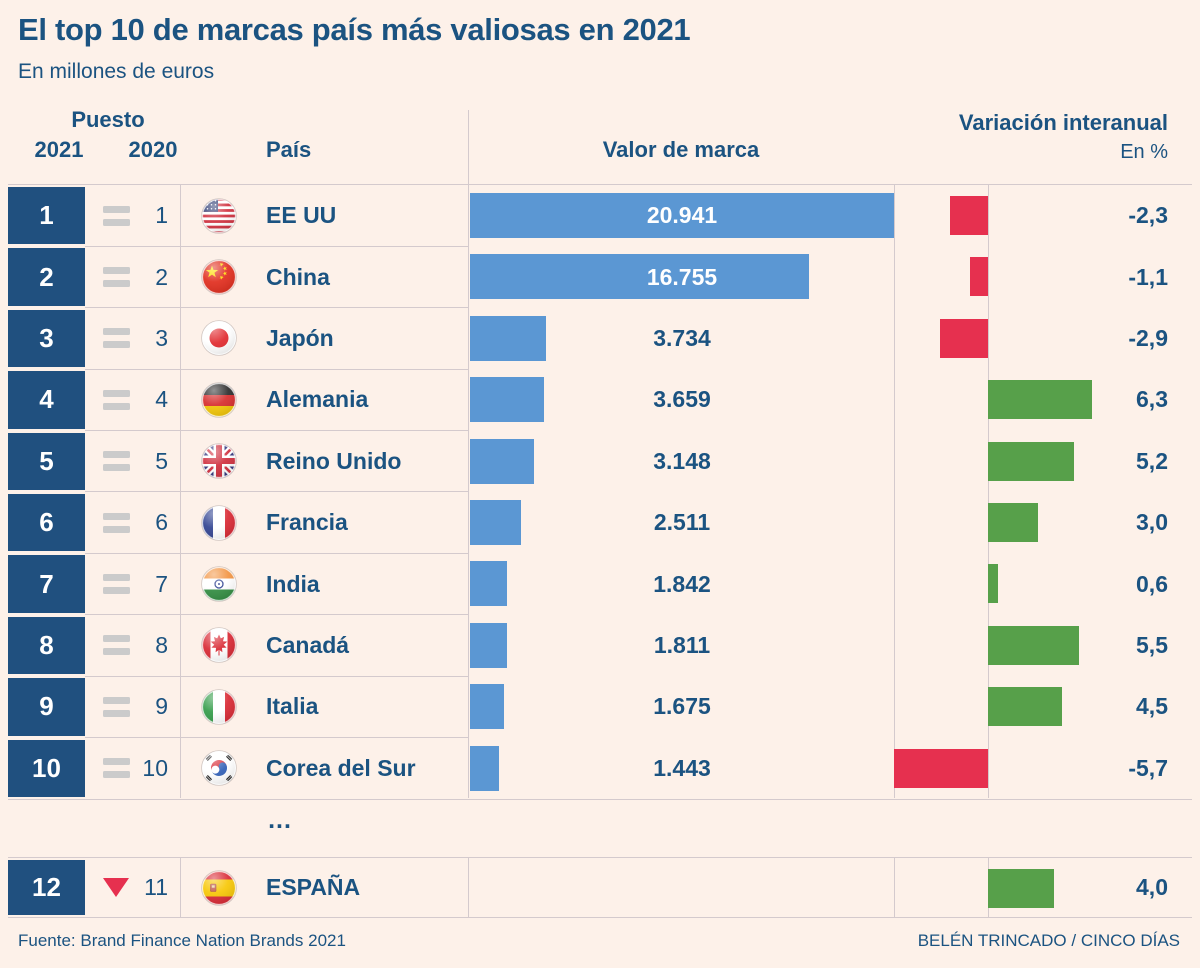  I want to click on divider-pais-column-espana, so click(468, 887).